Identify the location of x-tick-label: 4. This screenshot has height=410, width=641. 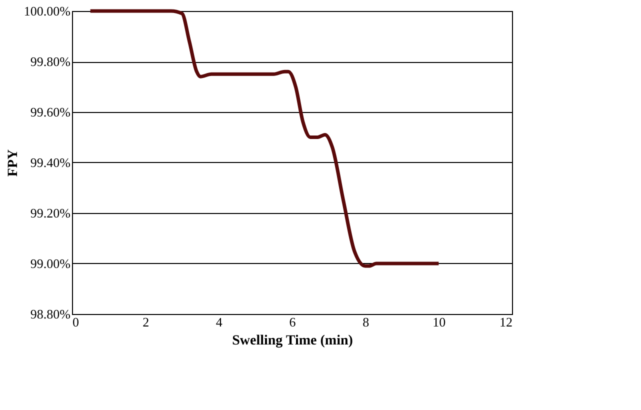
(219, 322).